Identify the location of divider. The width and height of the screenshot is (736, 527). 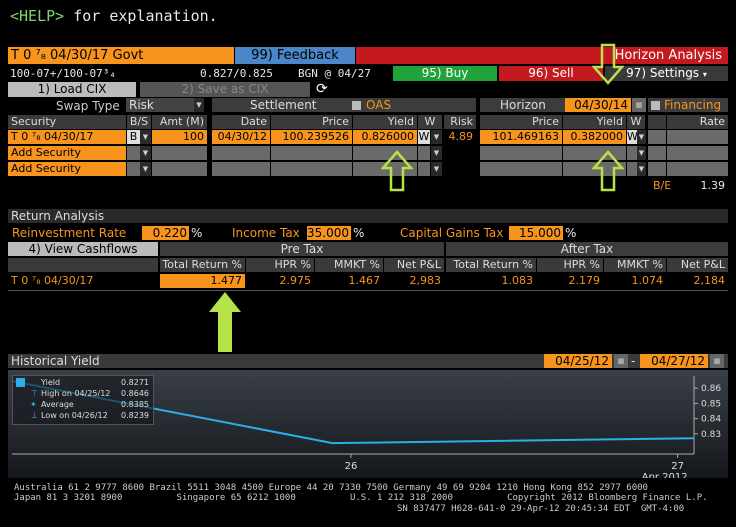
(368, 290).